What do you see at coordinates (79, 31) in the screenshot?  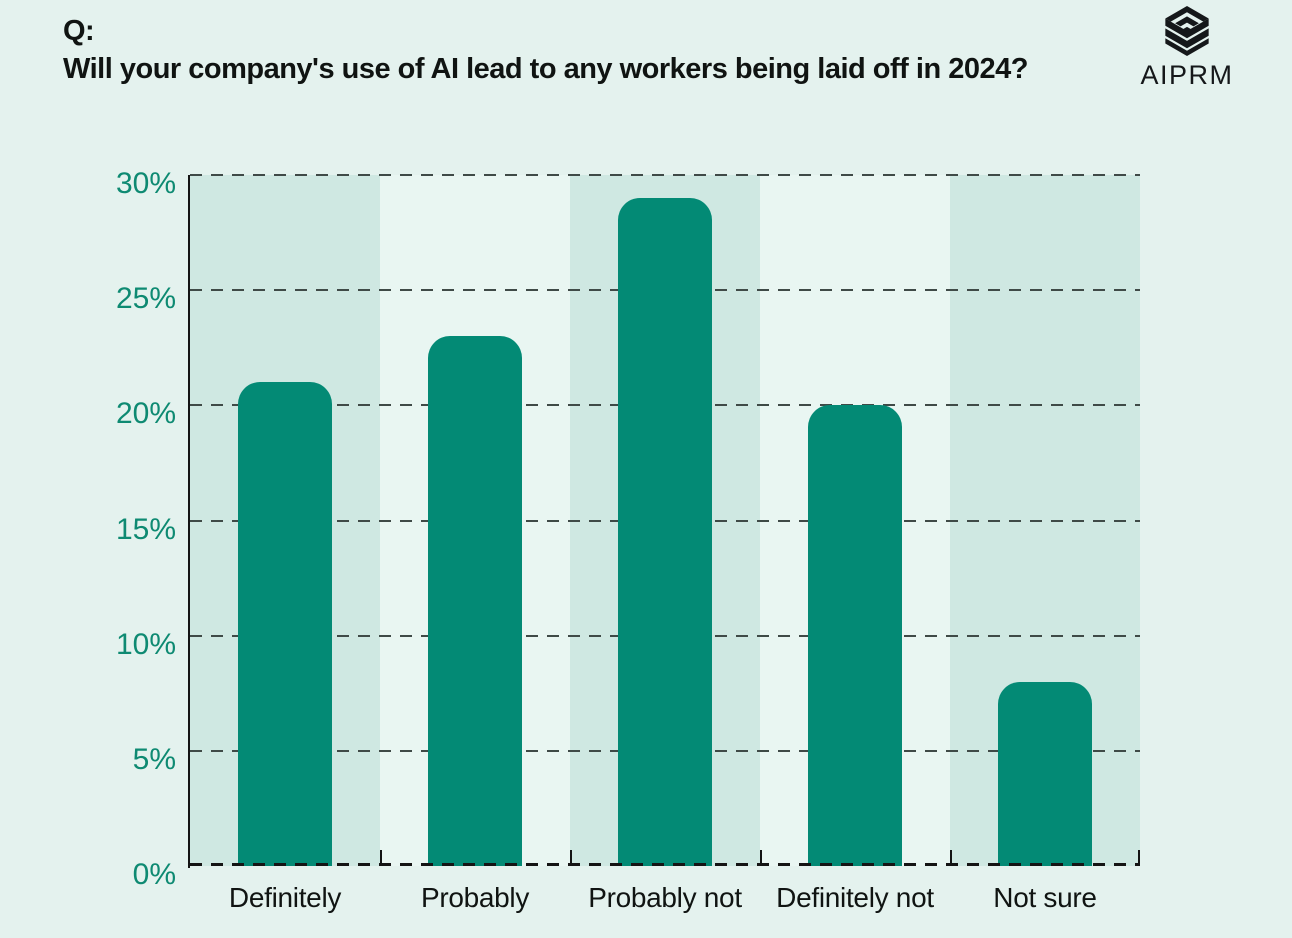 I see `question-prefix: Q:` at bounding box center [79, 31].